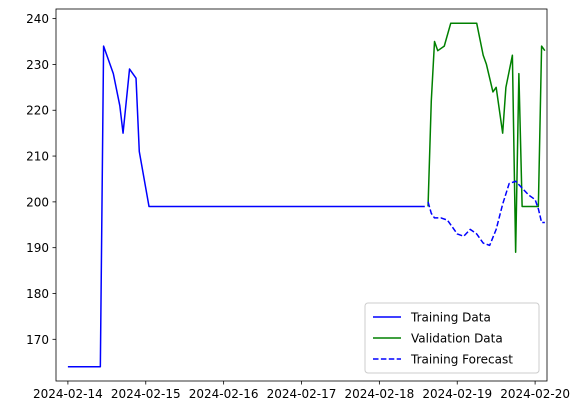 This screenshot has height=413, width=572. I want to click on x-tick-label: 2024-02-19, so click(457, 394).